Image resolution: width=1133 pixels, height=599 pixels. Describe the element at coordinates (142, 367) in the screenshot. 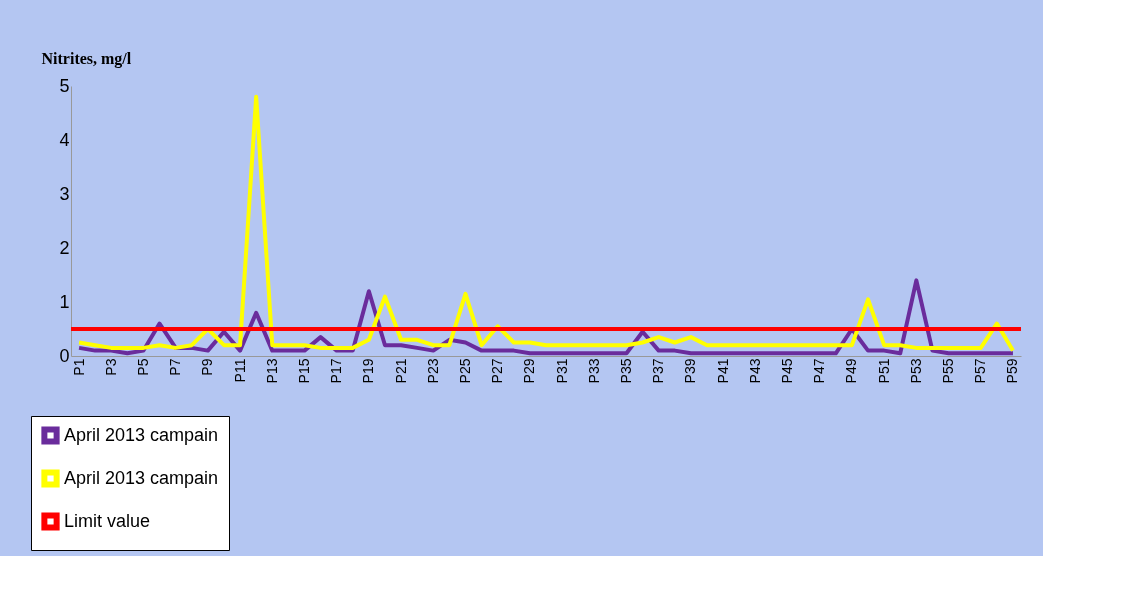

I see `x-tick-label: P5` at that location.